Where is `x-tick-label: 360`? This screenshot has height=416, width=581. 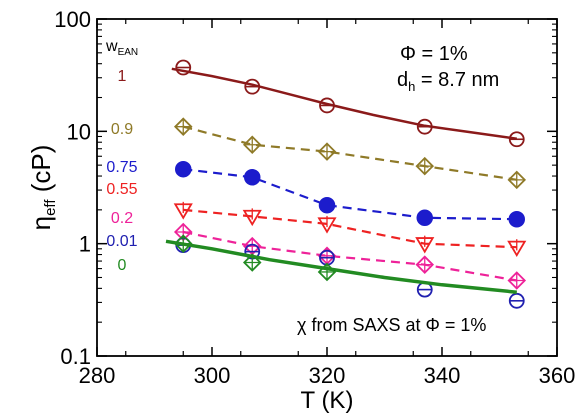
x-tick-label: 360 is located at coordinates (557, 375).